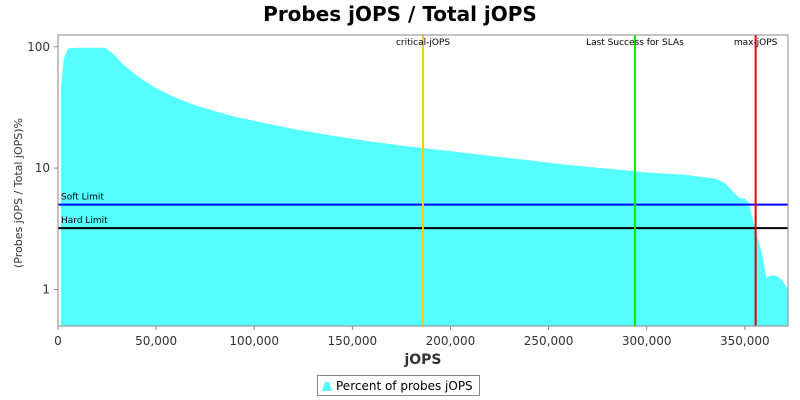  I want to click on y-tick-label: 100, so click(38, 47).